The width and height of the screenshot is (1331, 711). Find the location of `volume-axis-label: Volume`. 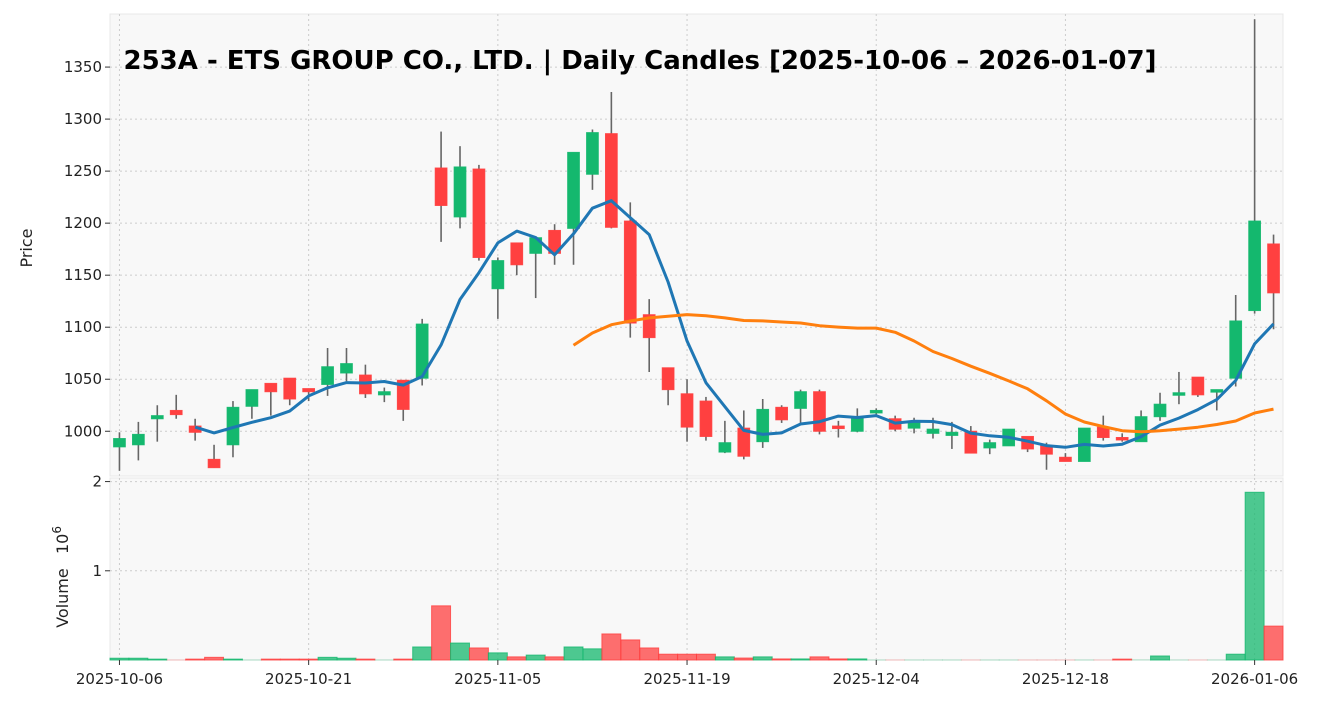

volume-axis-label: Volume is located at coordinates (62, 598).